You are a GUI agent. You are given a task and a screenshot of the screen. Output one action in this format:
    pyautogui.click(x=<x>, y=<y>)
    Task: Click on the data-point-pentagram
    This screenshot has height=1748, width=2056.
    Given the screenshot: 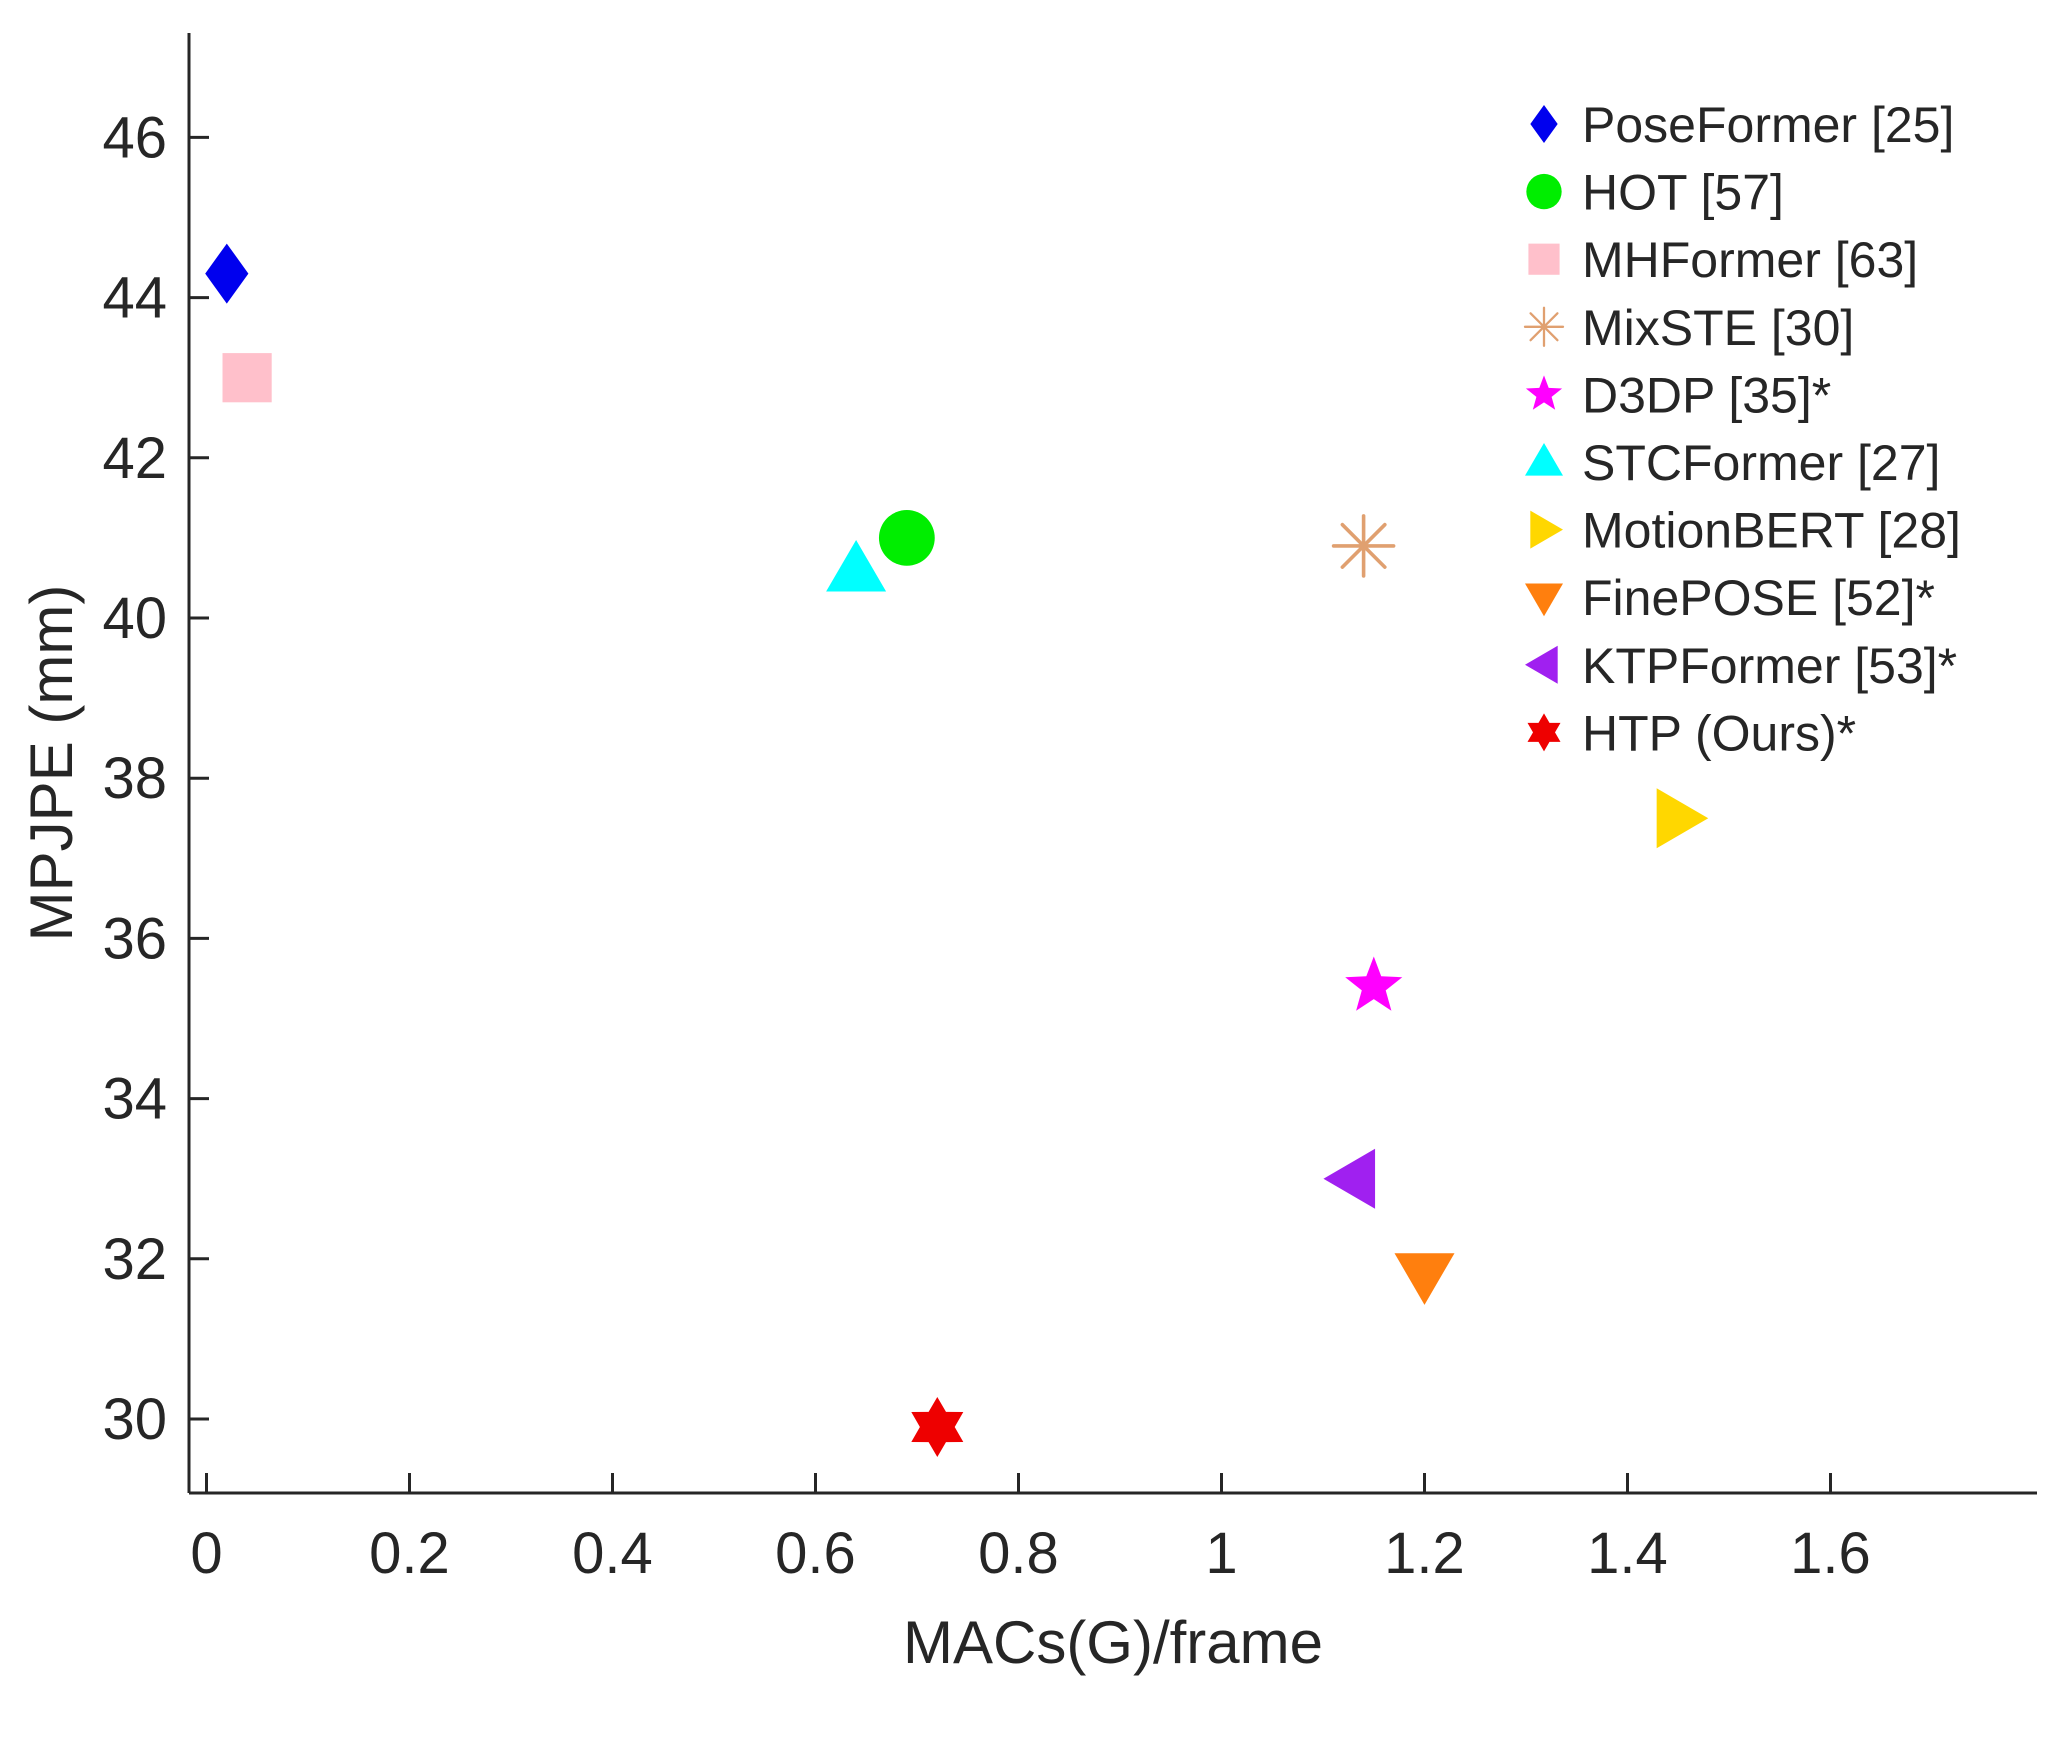 What is the action you would take?
    pyautogui.click(x=1374, y=983)
    